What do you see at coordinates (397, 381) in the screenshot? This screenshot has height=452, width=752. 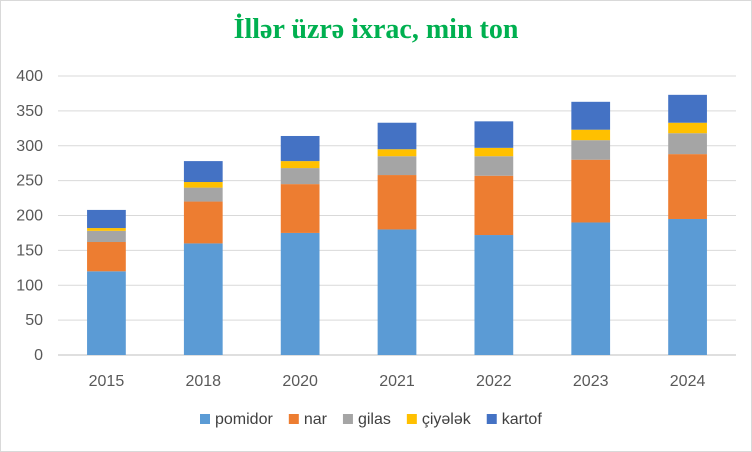 I see `x-tick-label: 2021` at bounding box center [397, 381].